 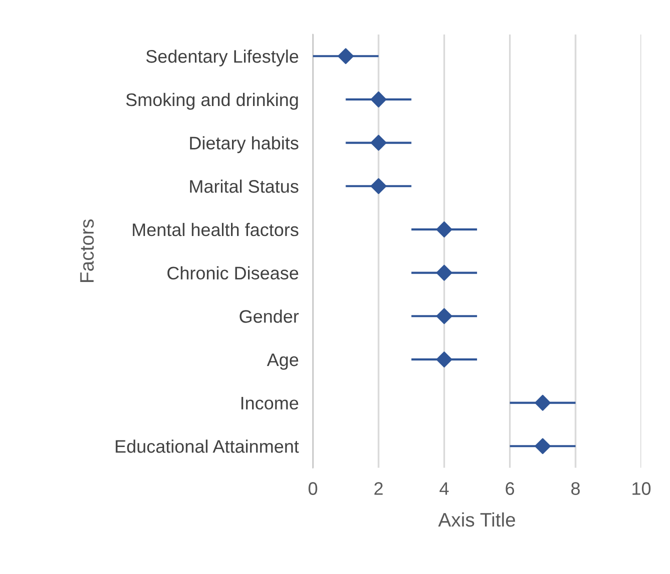 What do you see at coordinates (207, 446) in the screenshot?
I see `y-tick-label: Educational Attainment` at bounding box center [207, 446].